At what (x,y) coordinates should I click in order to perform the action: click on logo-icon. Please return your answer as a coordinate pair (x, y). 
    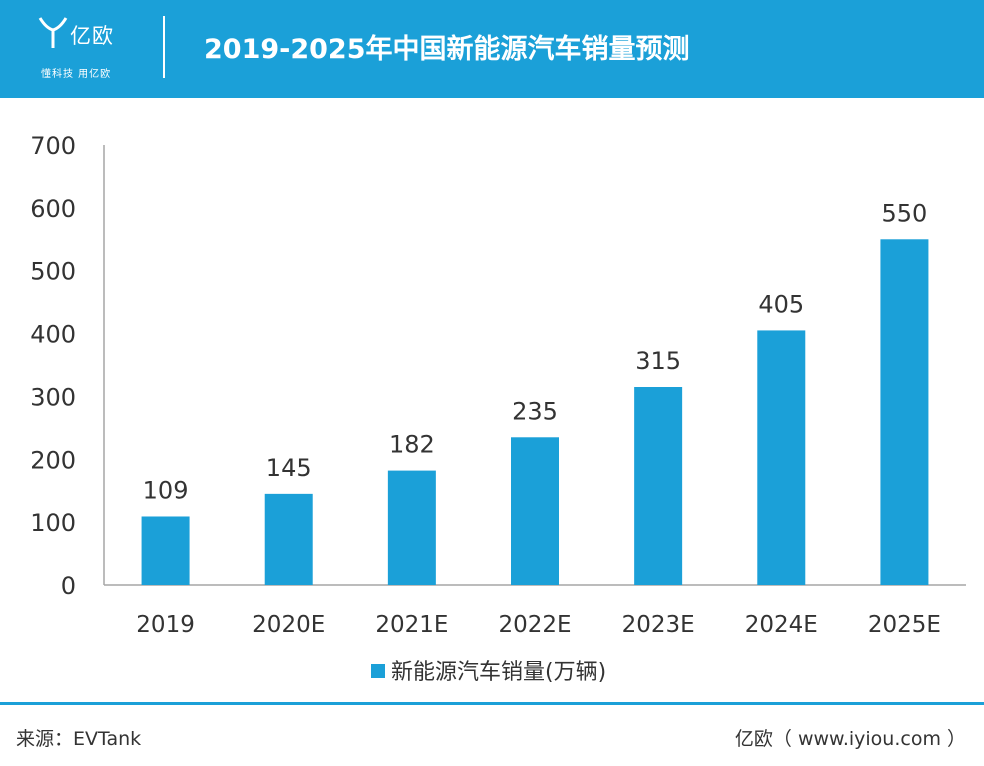
    Looking at the image, I should click on (53, 32).